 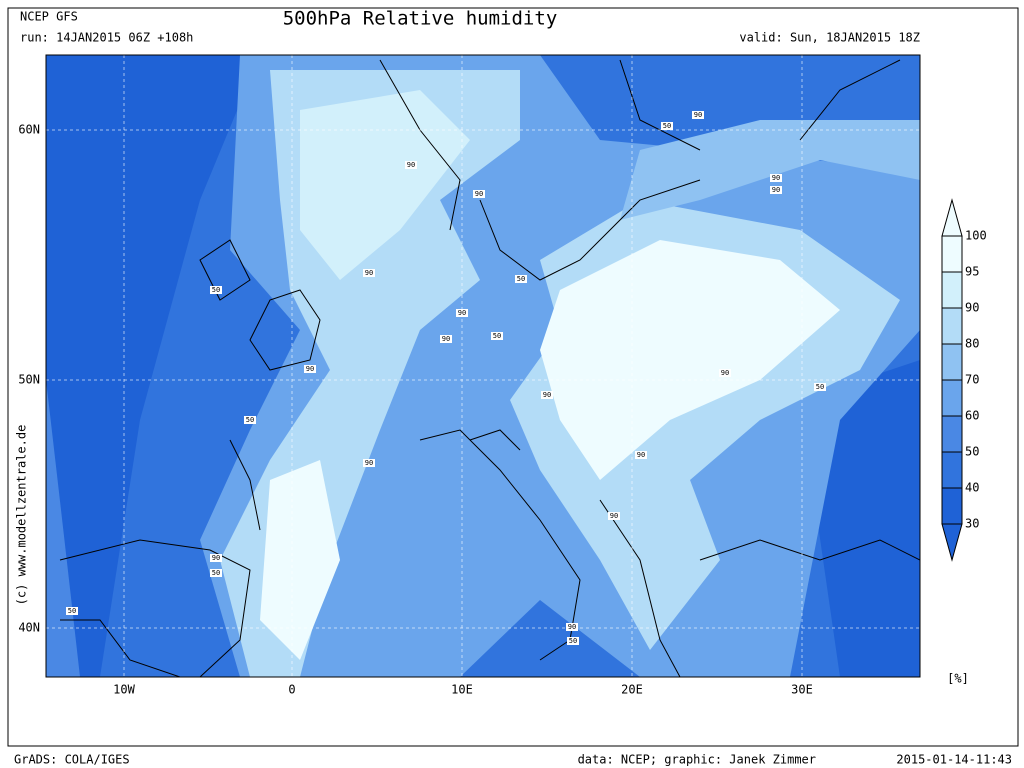 What do you see at coordinates (829, 38) in the screenshot?
I see `valid: valid: Sun, 18JAN2015 18Z` at bounding box center [829, 38].